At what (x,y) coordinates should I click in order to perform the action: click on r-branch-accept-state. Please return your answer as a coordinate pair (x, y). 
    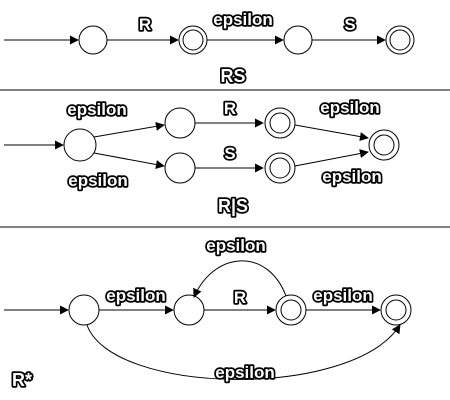
    Looking at the image, I should click on (280, 123).